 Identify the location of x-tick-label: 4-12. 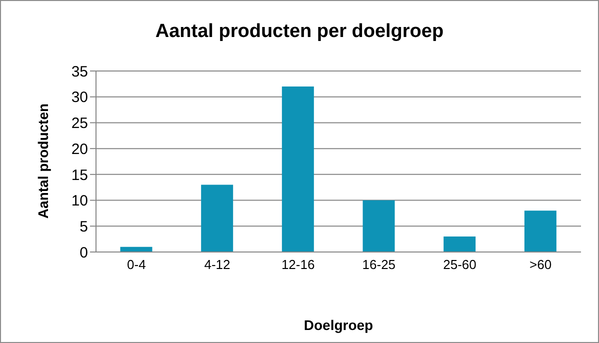
(217, 264).